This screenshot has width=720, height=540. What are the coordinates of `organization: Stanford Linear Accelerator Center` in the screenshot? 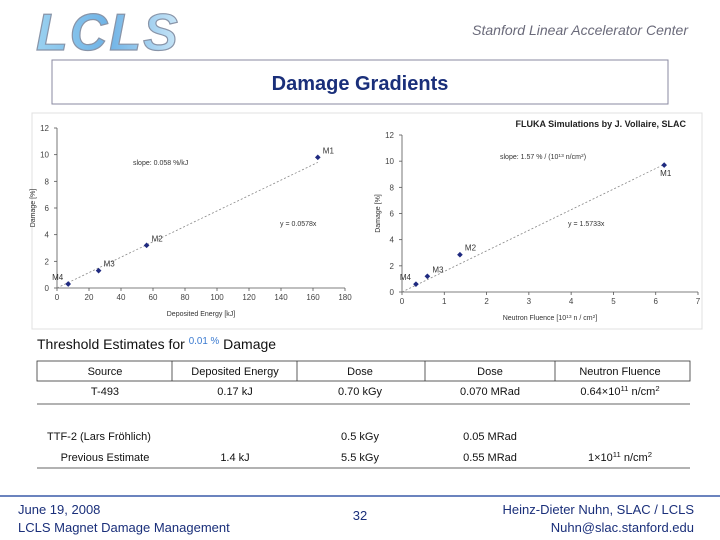 It's located at (580, 30).